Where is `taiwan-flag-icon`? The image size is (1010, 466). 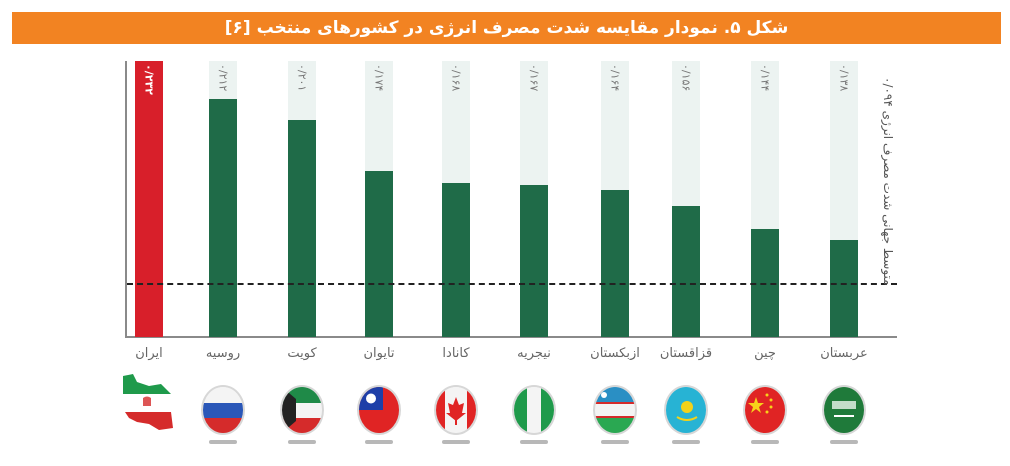
taiwan-flag-icon is located at coordinates (379, 410).